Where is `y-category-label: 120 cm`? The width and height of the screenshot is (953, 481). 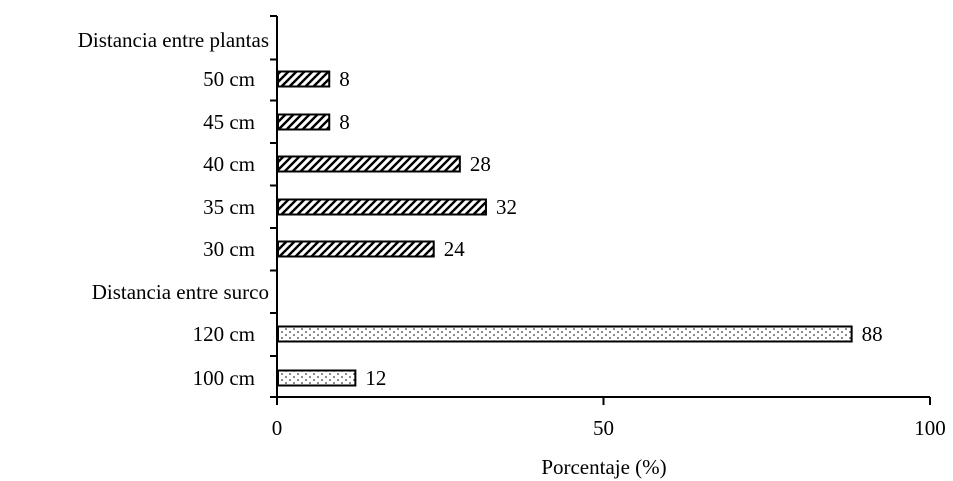
y-category-label: 120 cm is located at coordinates (224, 334).